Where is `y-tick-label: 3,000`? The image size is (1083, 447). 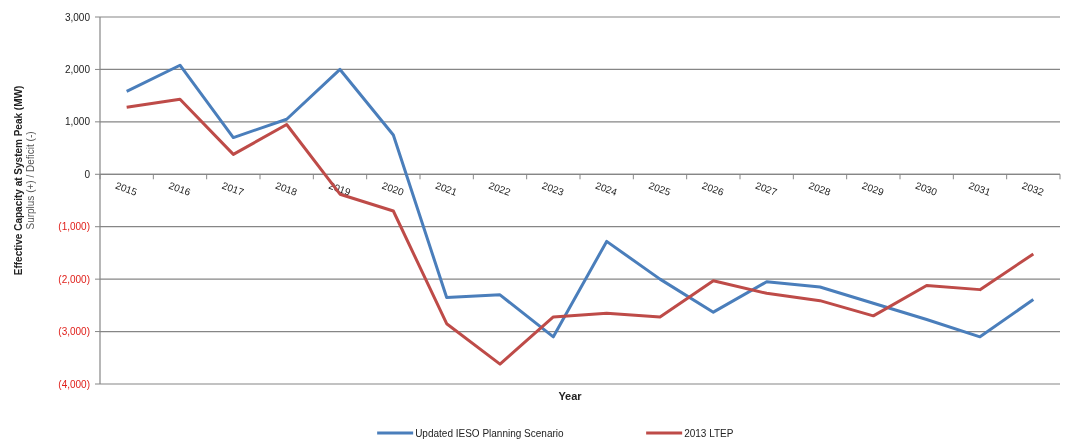
y-tick-label: 3,000 is located at coordinates (77, 17).